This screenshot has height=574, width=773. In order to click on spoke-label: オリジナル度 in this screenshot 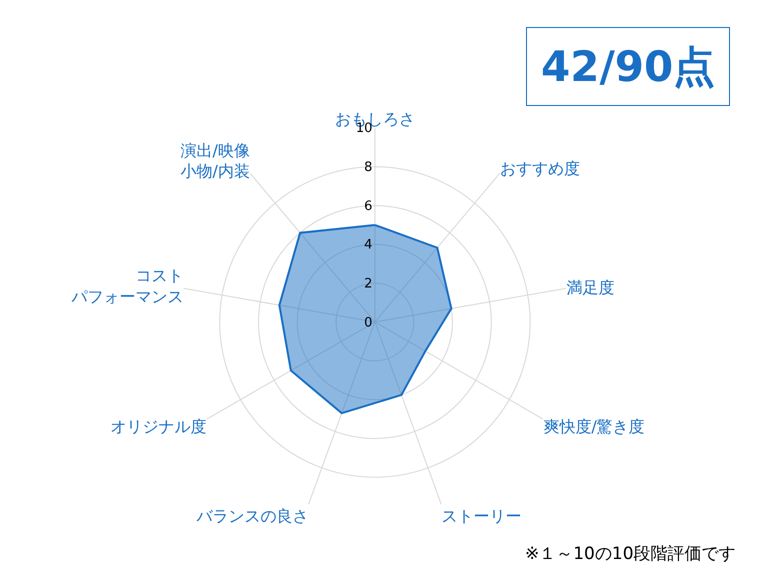, I will do `click(158, 426)`.